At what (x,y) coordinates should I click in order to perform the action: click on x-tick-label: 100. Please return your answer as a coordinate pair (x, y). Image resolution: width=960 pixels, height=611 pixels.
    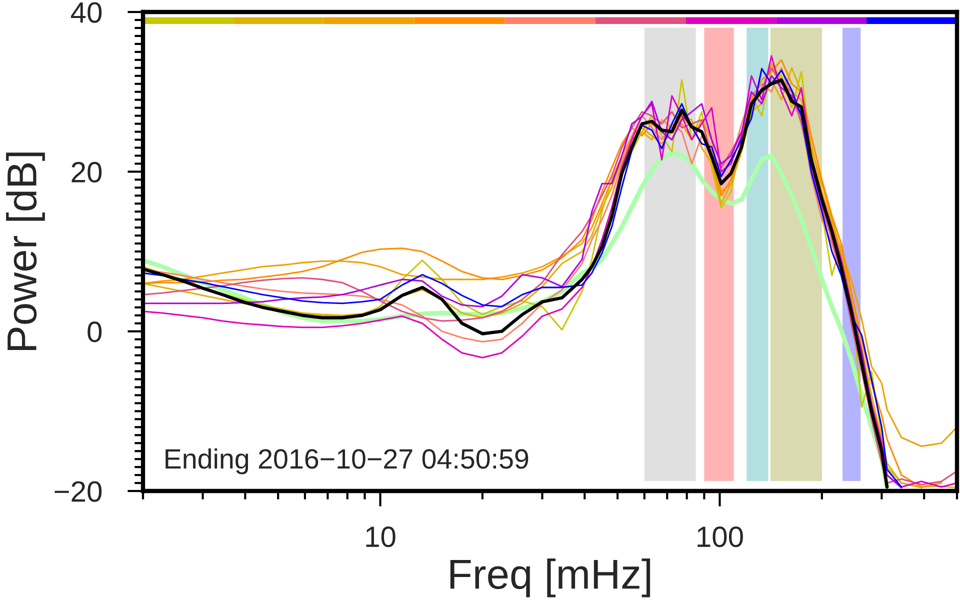
    Looking at the image, I should click on (720, 537).